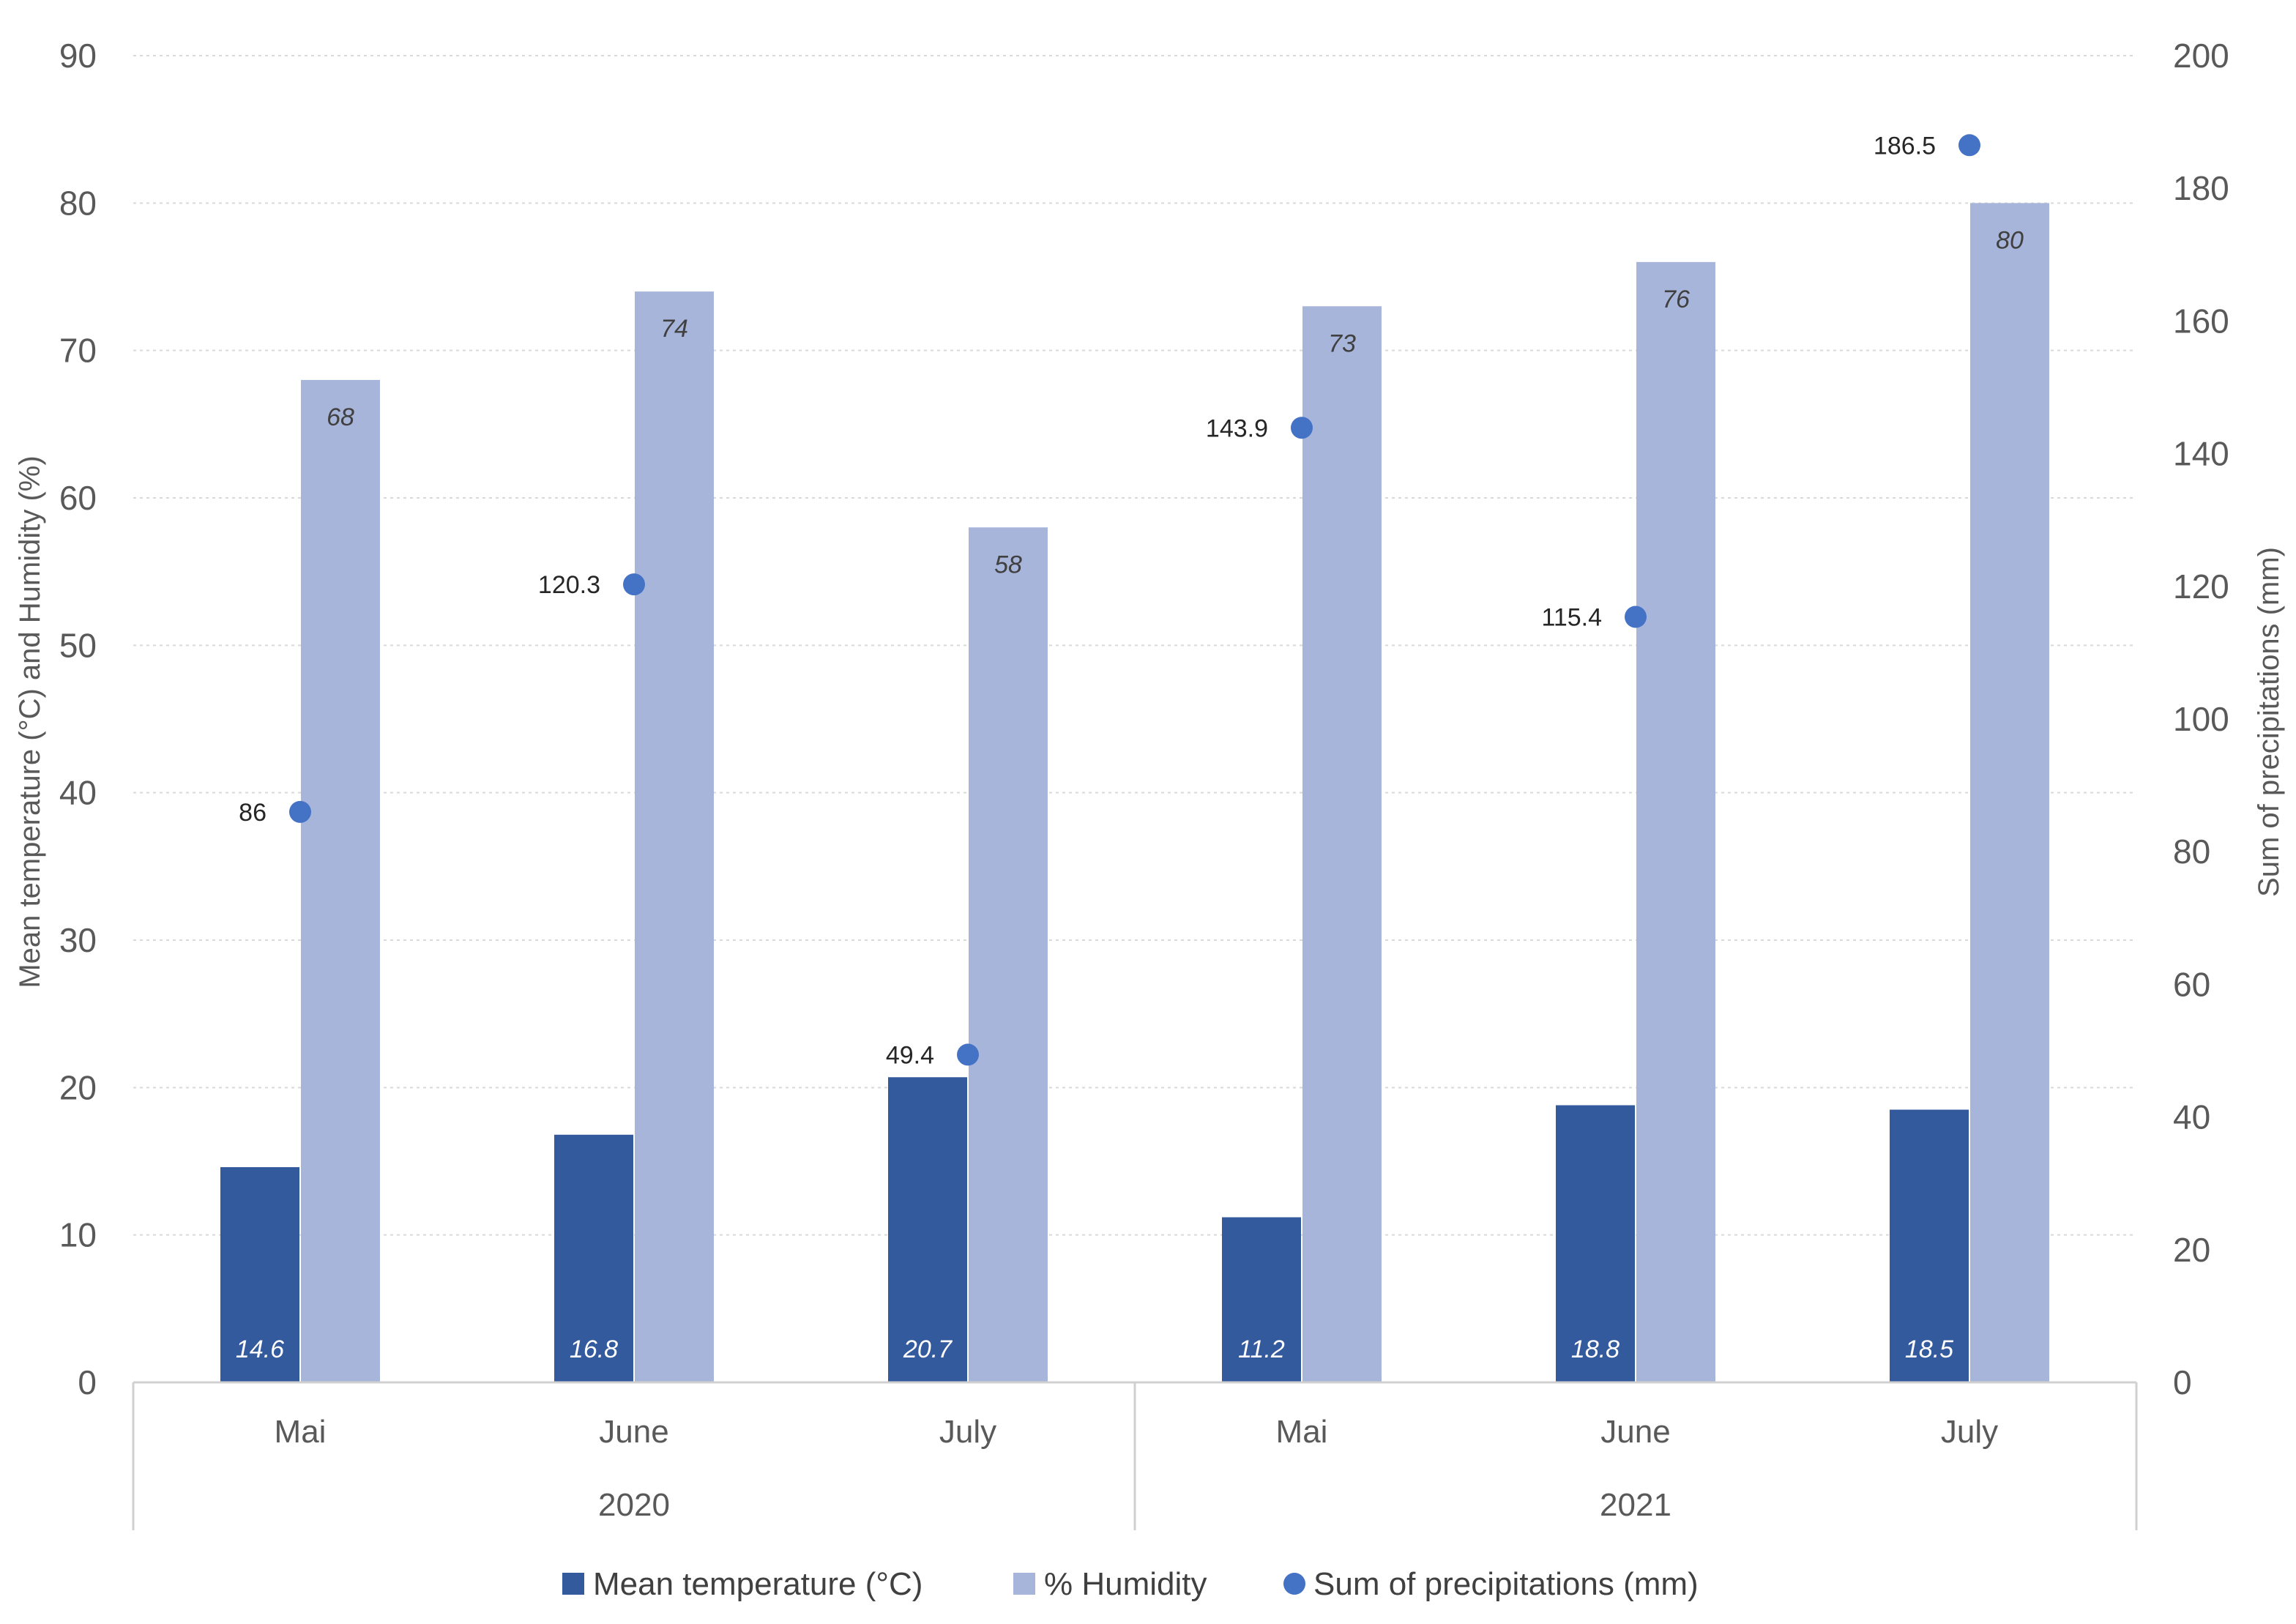 The height and width of the screenshot is (1624, 2296). Describe the element at coordinates (2201, 56) in the screenshot. I see `right-tick-label: 200` at that location.